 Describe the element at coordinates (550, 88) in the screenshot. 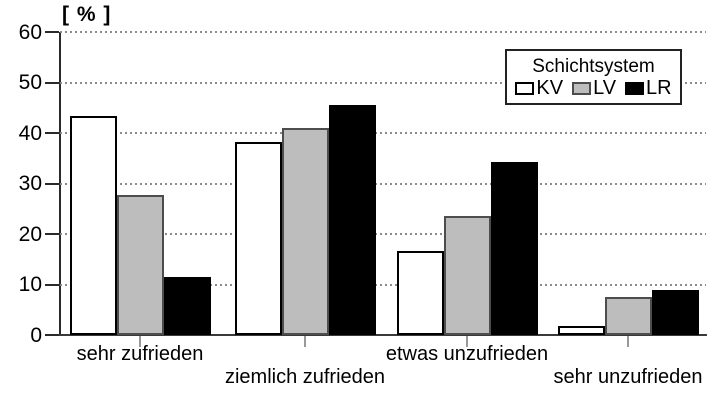

I see `legend-label-KV: KV` at that location.